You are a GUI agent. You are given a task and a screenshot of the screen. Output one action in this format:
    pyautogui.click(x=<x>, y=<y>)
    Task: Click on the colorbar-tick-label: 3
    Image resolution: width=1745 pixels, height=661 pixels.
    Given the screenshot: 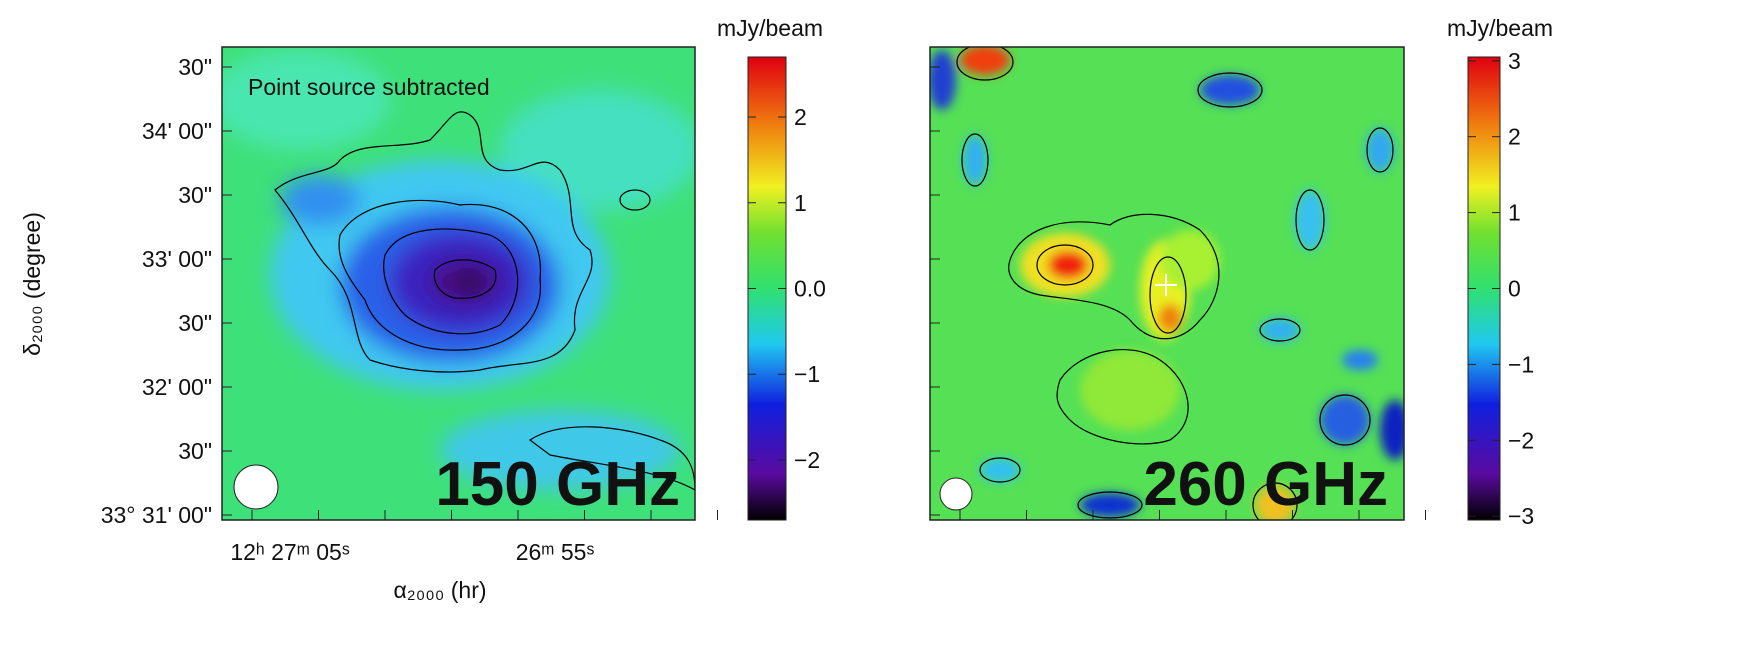 What is the action you would take?
    pyautogui.click(x=1514, y=61)
    